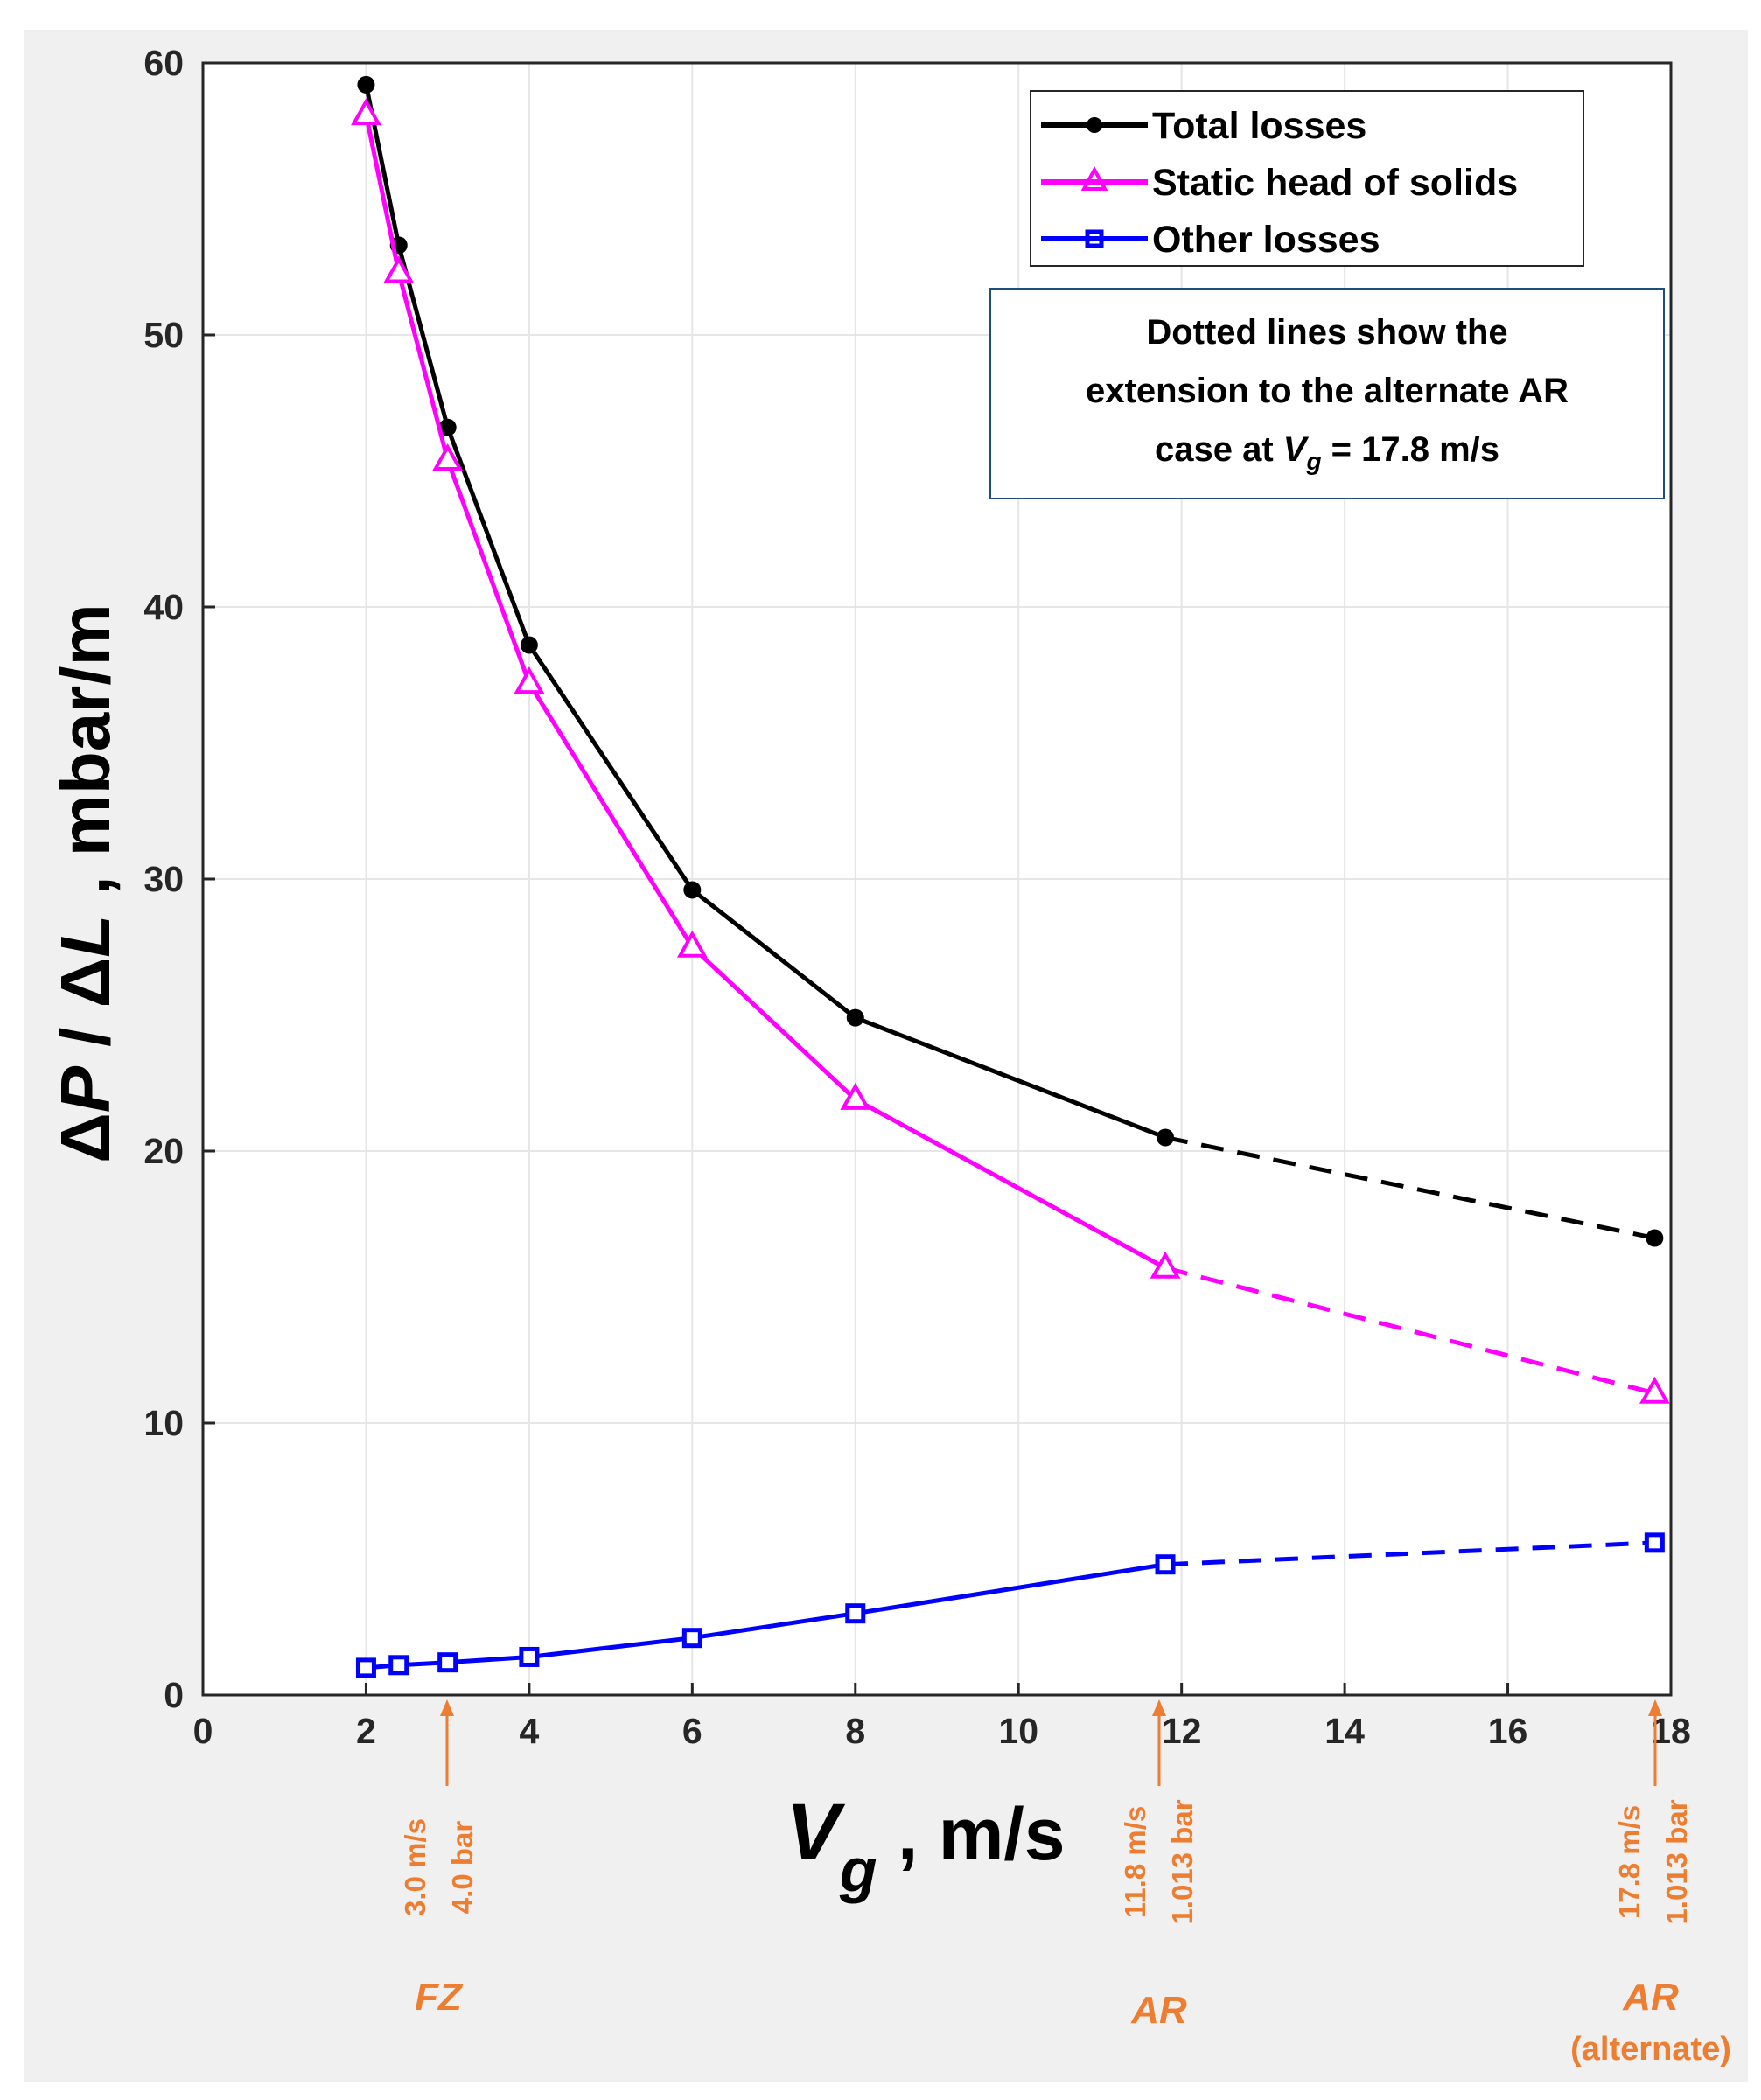 This screenshot has width=1761, height=2100. I want to click on x-tick-label-0: 0, so click(203, 1731).